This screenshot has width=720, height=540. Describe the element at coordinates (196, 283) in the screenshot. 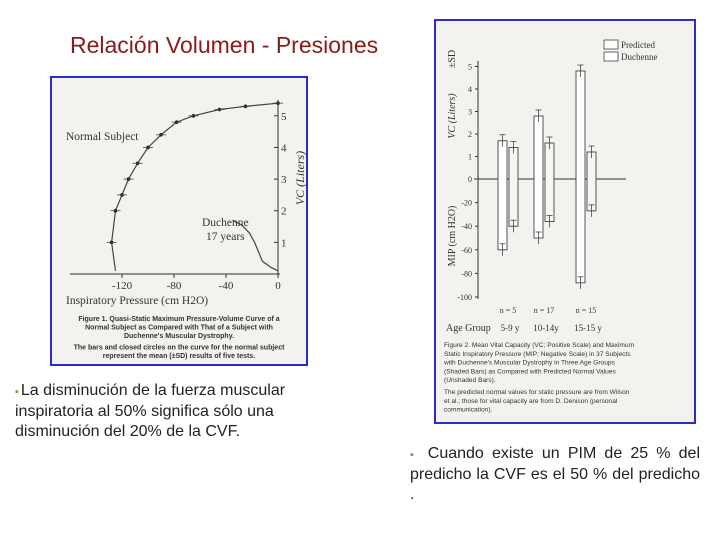

I see `pressure-ticks: -120 -80 -40 0` at that location.